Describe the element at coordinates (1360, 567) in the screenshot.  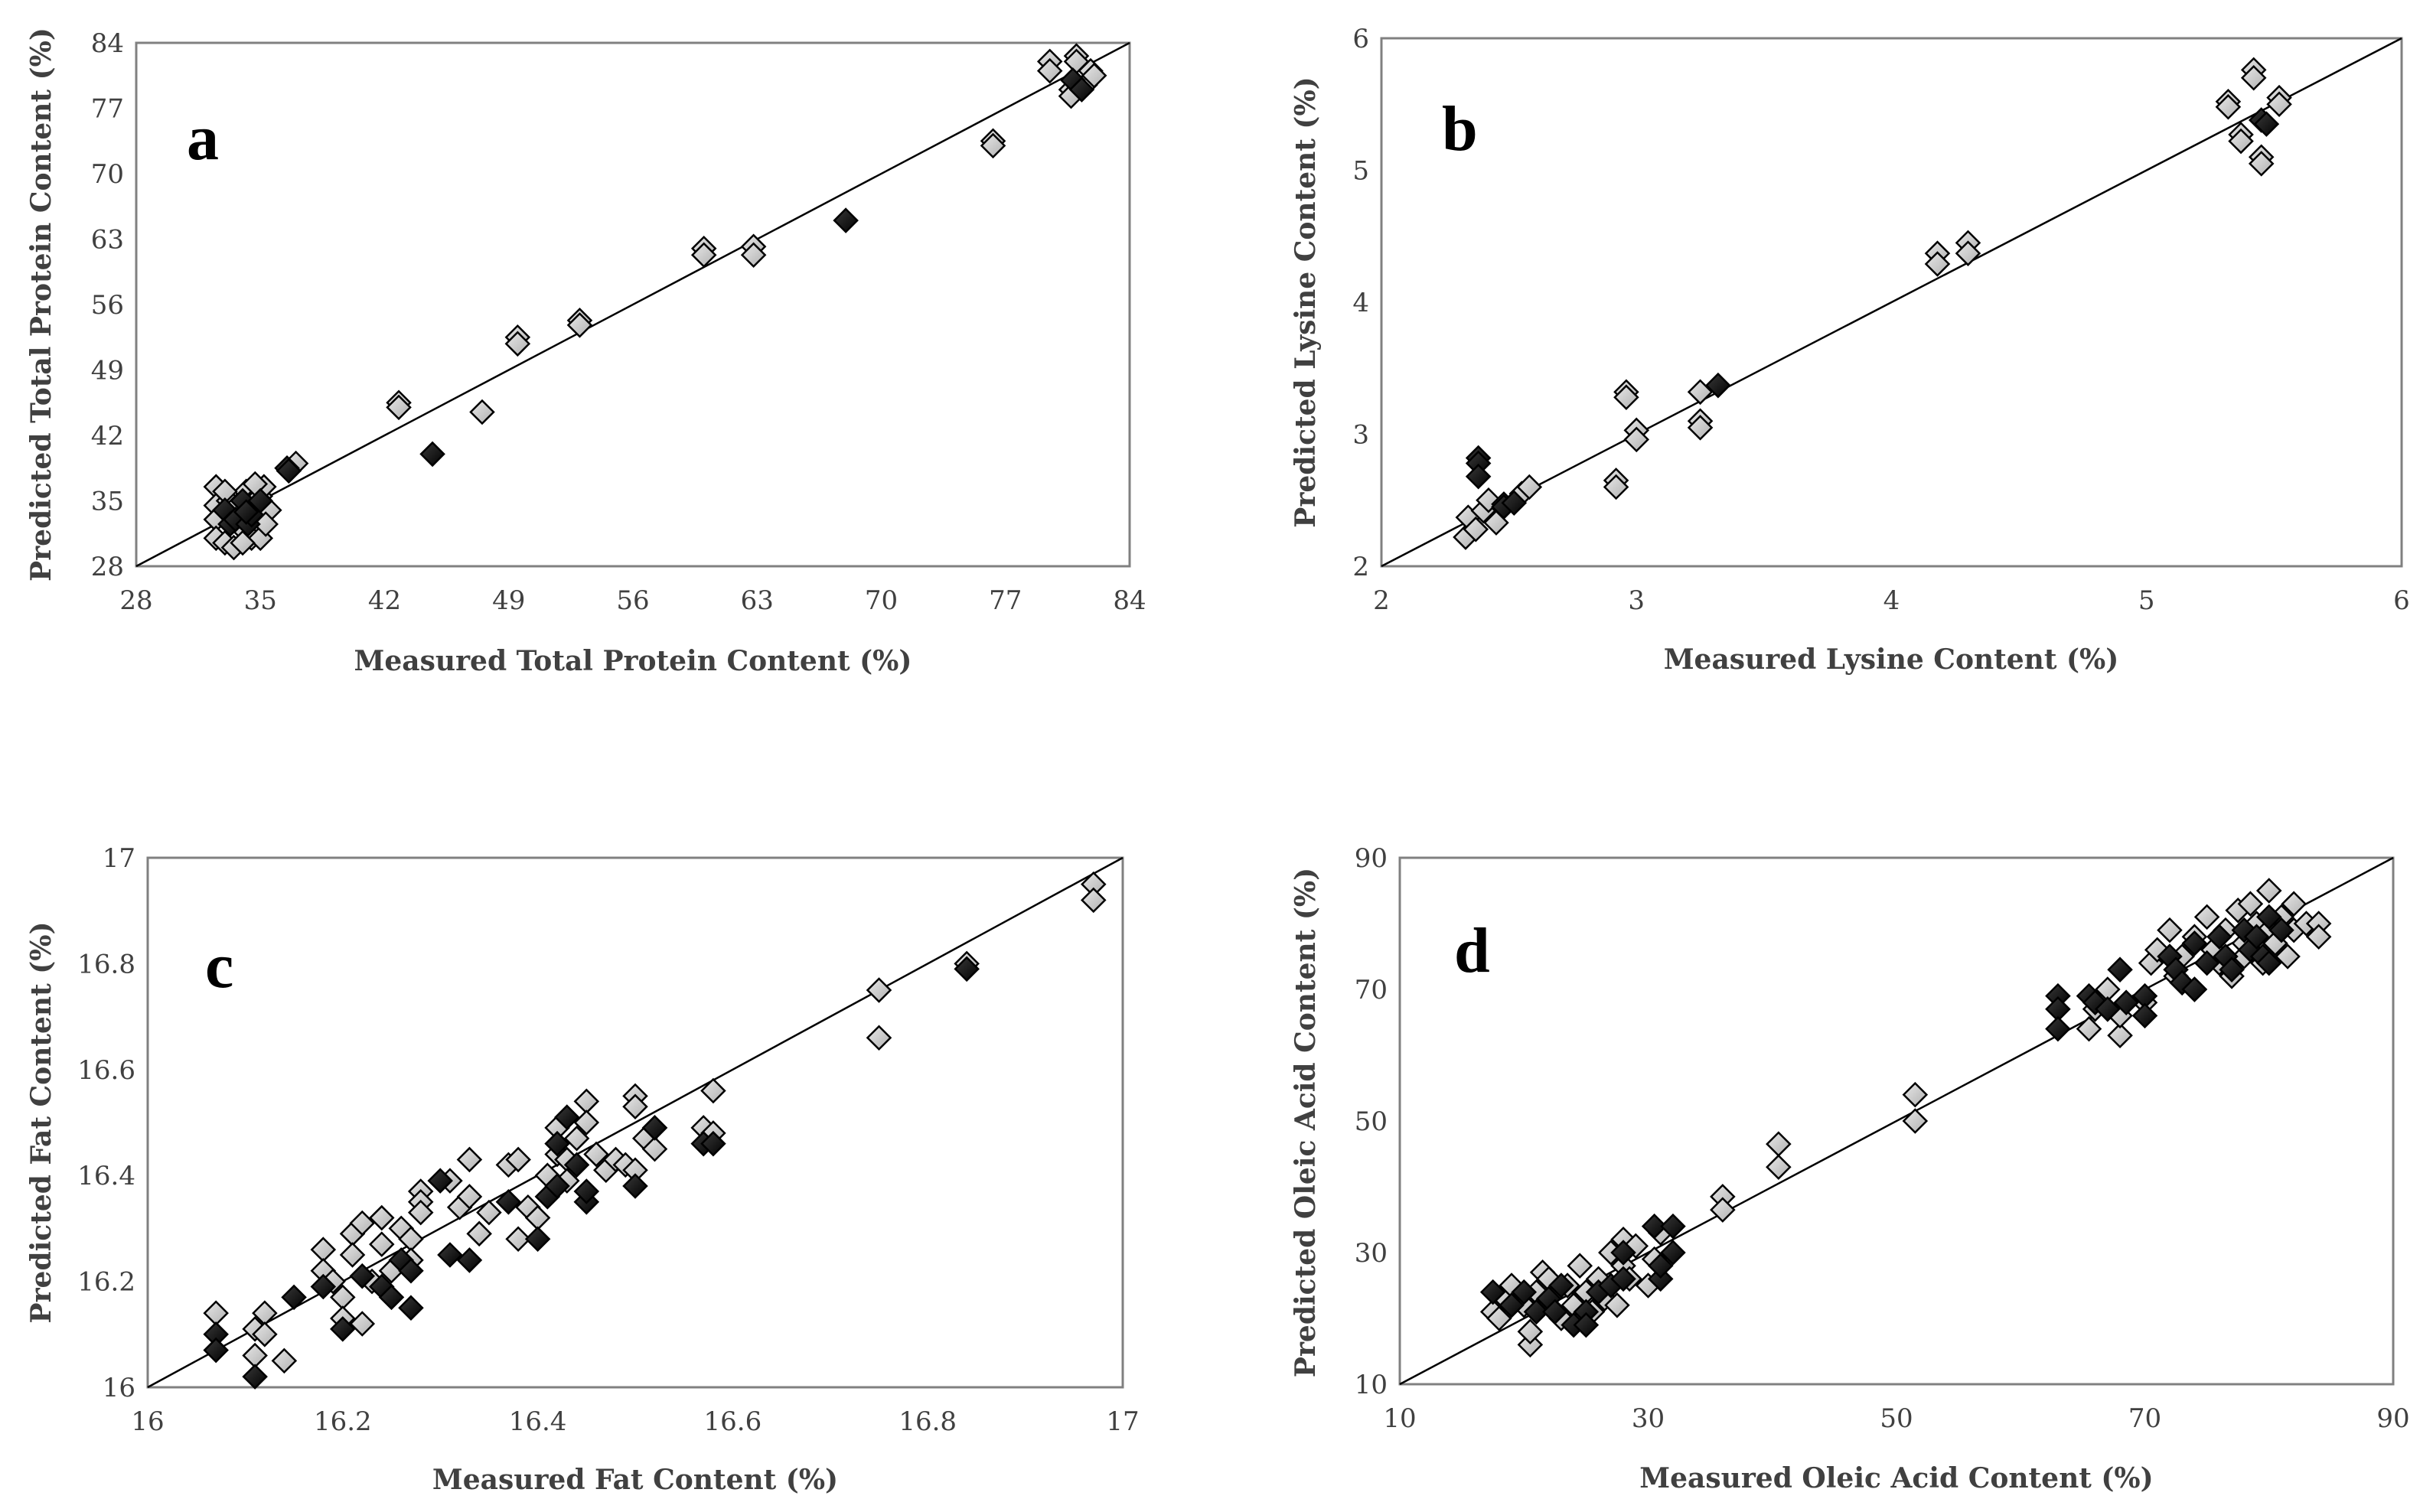
I see `y-tick-label: 2` at that location.